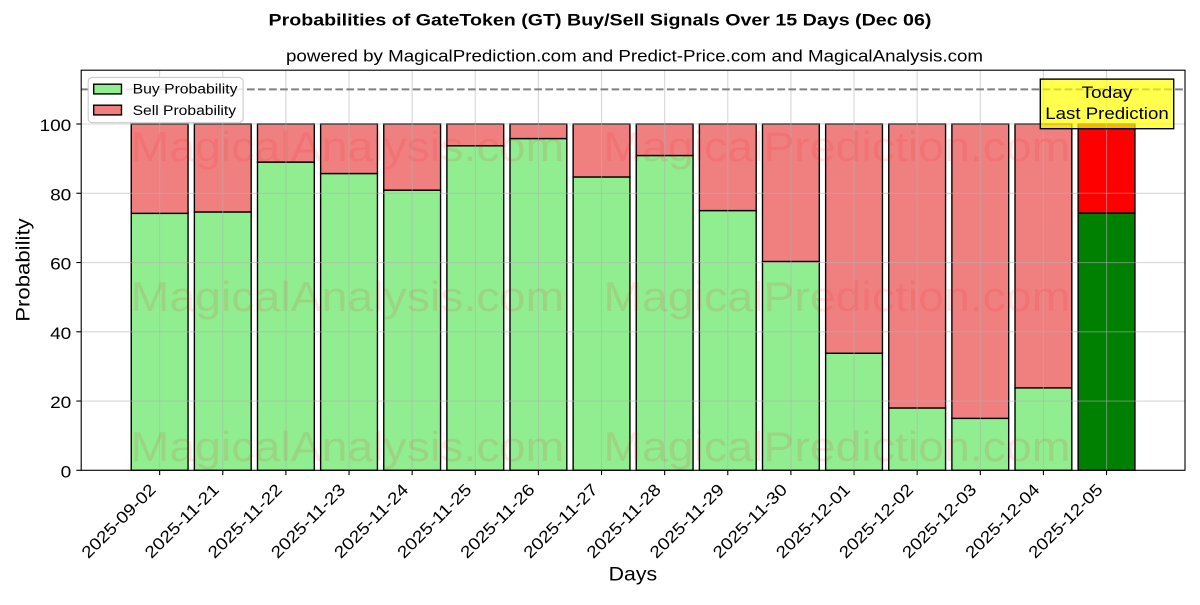 This screenshot has height=605, width=1200. I want to click on svg-text: 80, so click(60, 194).